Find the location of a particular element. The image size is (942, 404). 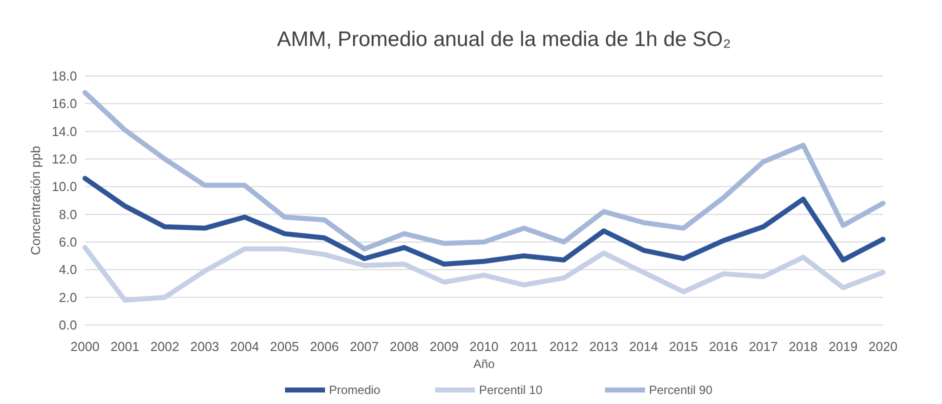

x-tick-label: 2014 is located at coordinates (643, 346).